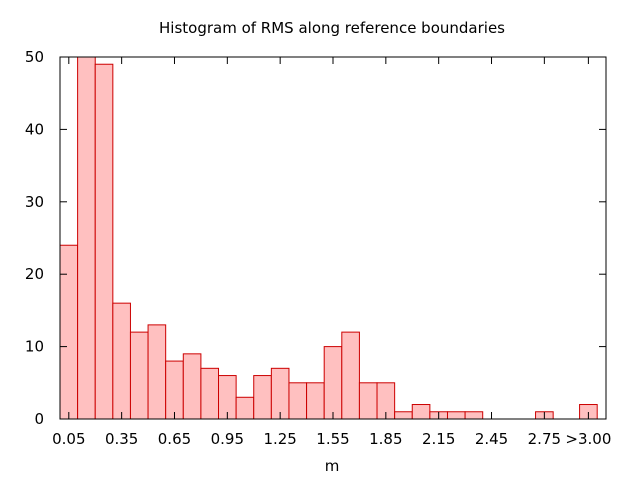 The image size is (640, 480). Describe the element at coordinates (68, 439) in the screenshot. I see `x-tick-label: 0.05` at that location.